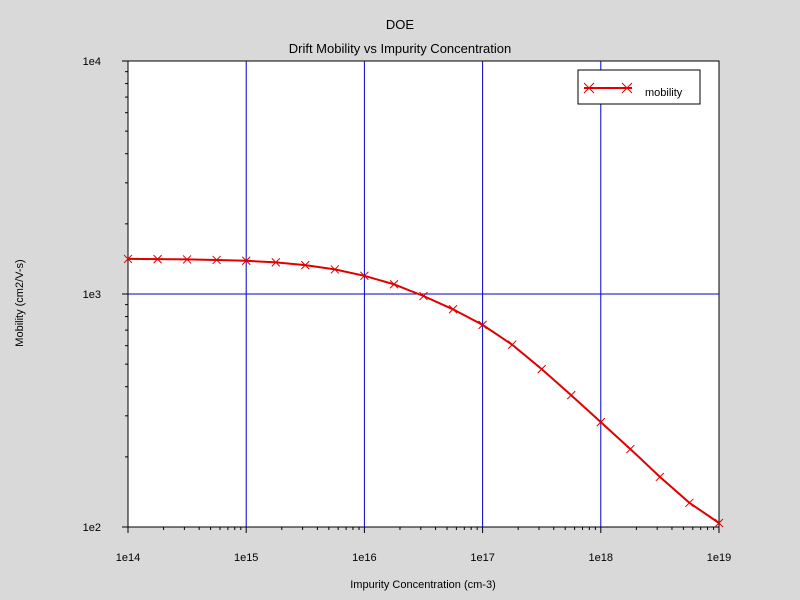 This screenshot has width=800, height=600. Describe the element at coordinates (719, 558) in the screenshot. I see `x-tick-label: 1e19` at that location.